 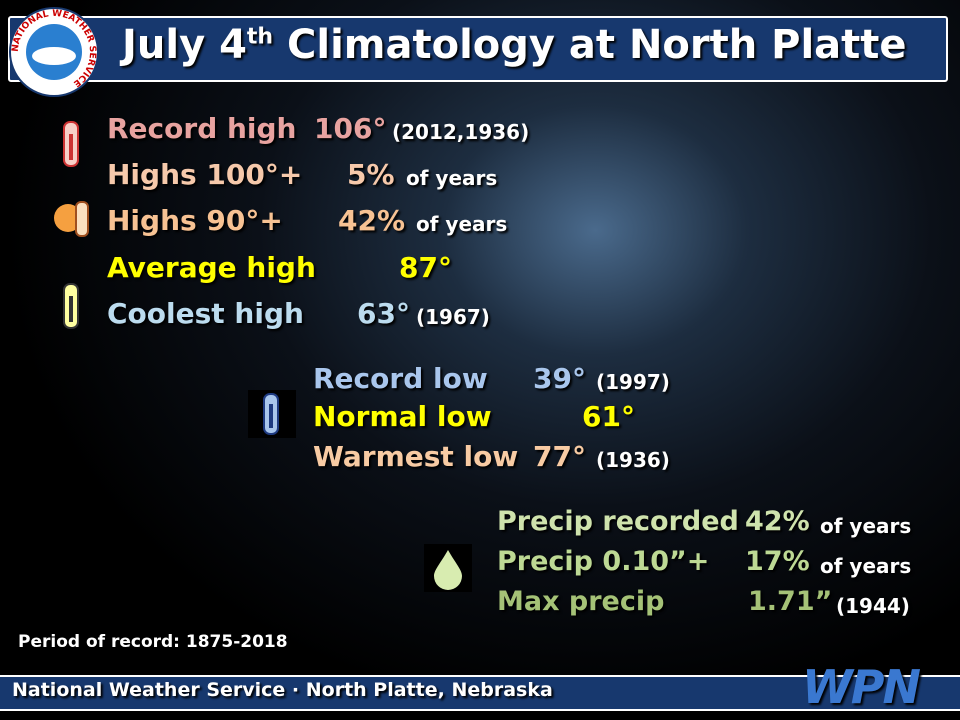 What do you see at coordinates (608, 416) in the screenshot?
I see `row-value: 61°` at bounding box center [608, 416].